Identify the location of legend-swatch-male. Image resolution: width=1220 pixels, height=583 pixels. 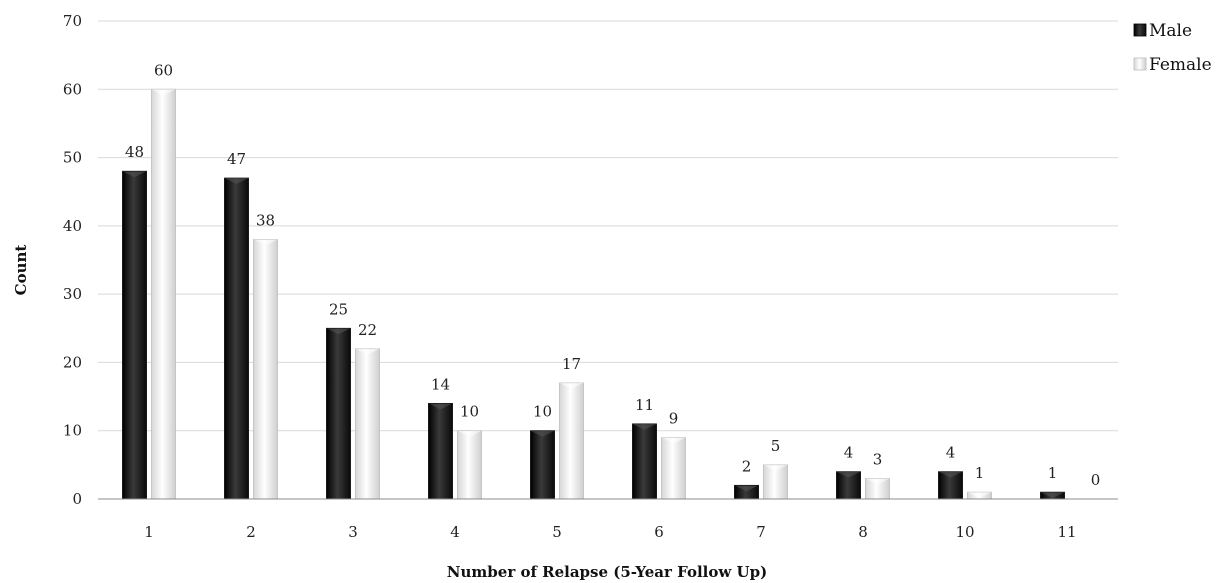
(1140, 30).